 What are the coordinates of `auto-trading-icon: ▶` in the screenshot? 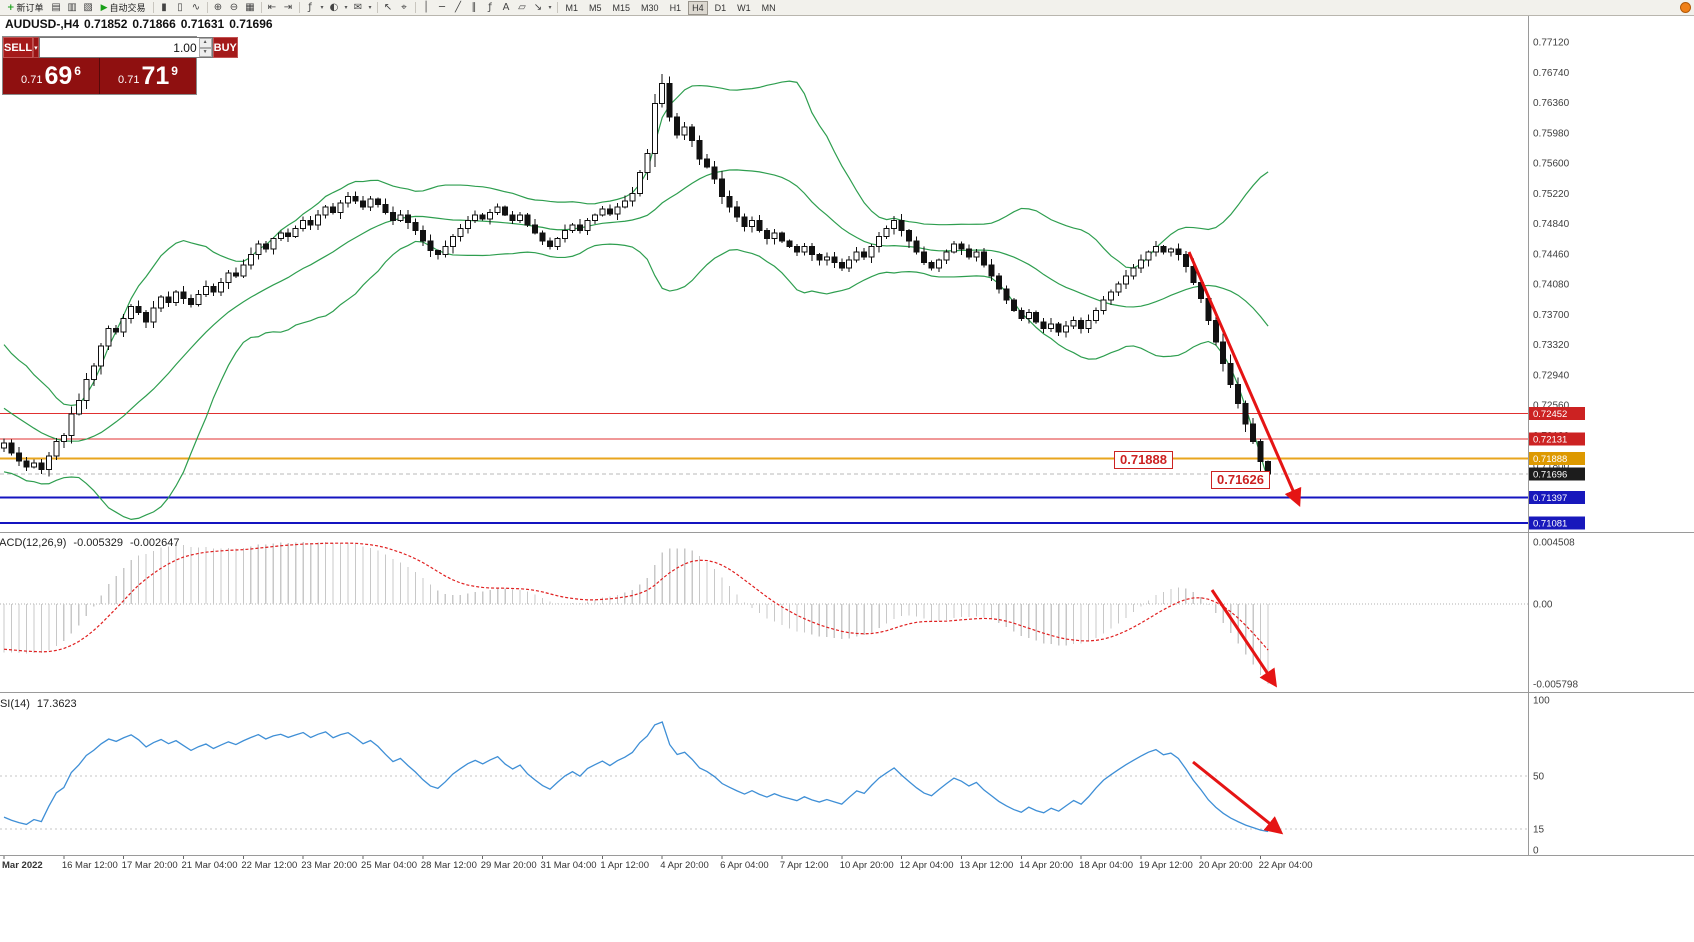 It's located at (104, 7).